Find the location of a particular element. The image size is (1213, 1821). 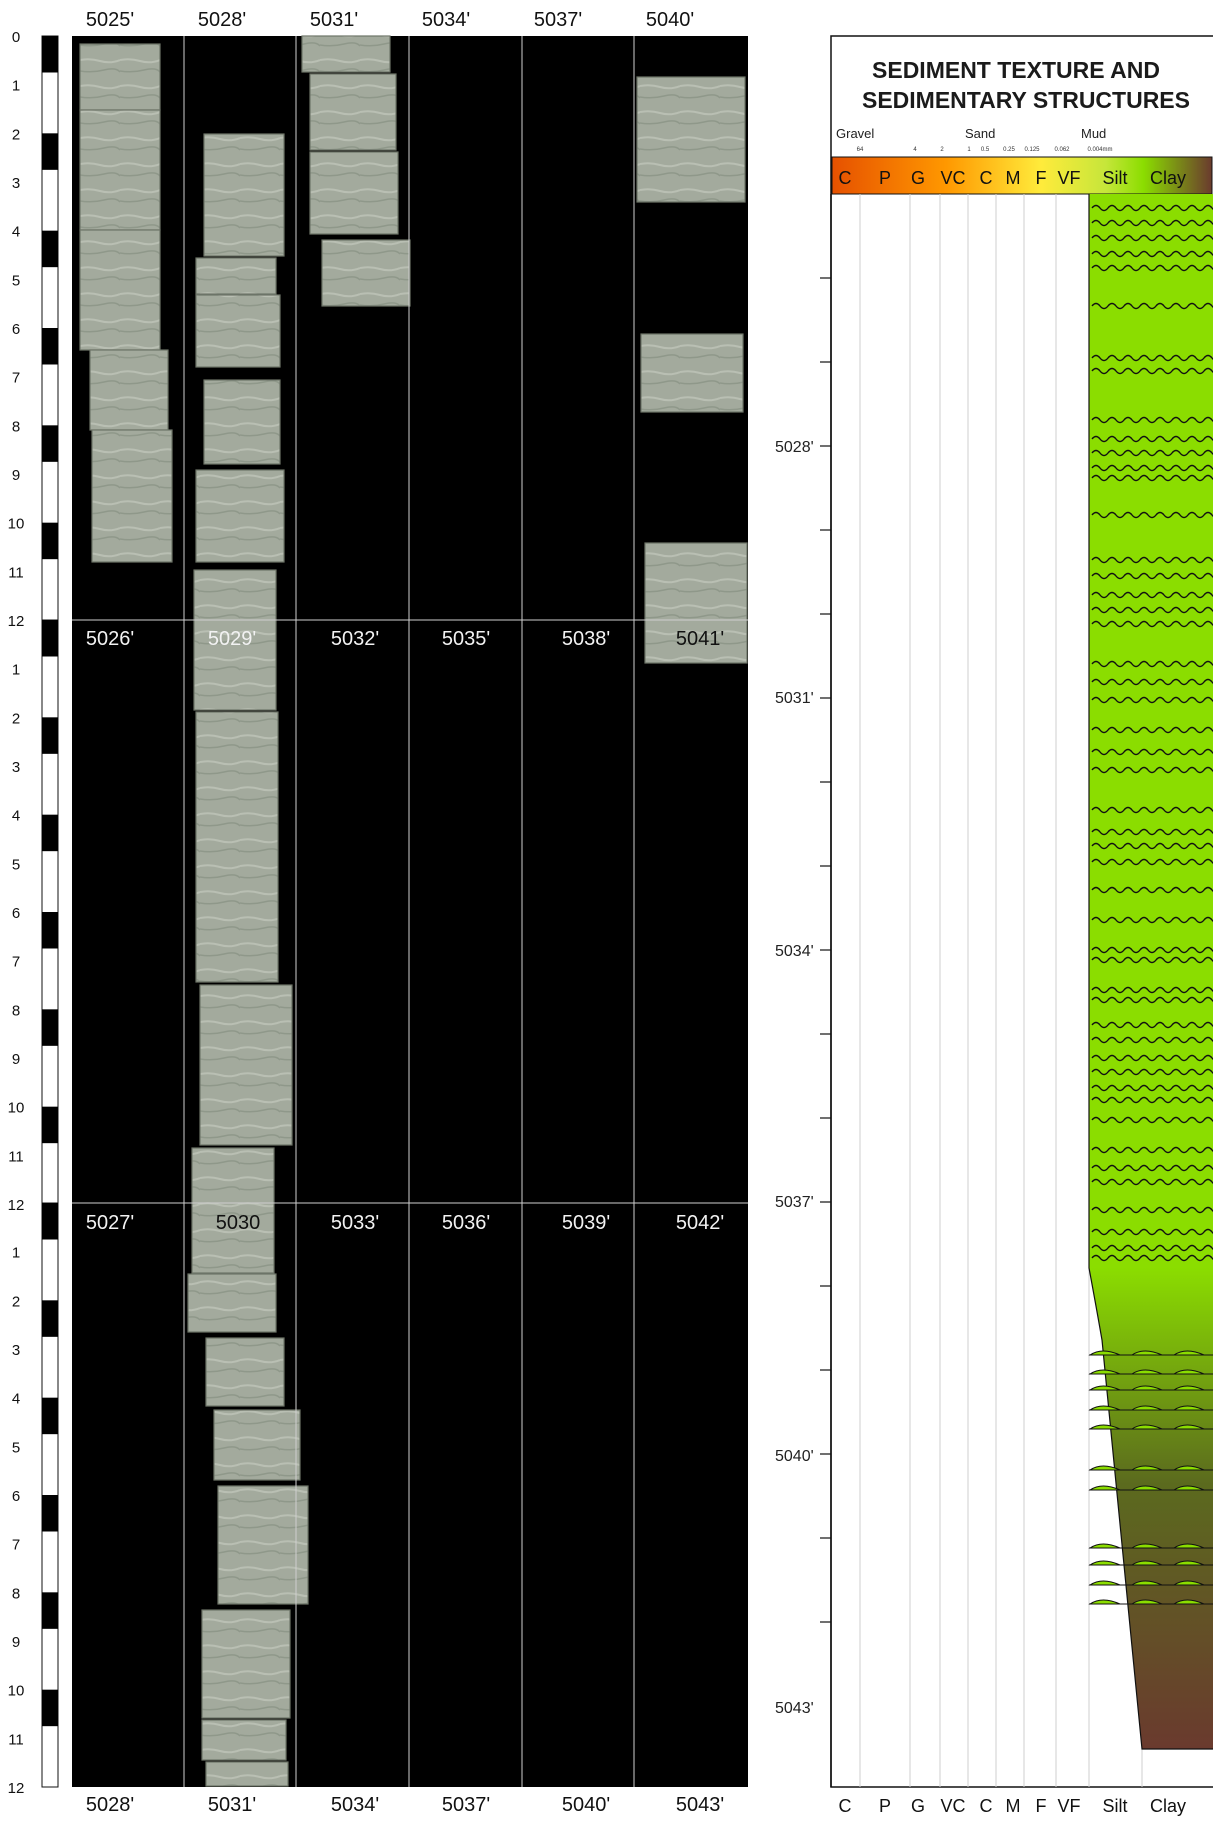

depth-label: 5027' is located at coordinates (110, 1223).